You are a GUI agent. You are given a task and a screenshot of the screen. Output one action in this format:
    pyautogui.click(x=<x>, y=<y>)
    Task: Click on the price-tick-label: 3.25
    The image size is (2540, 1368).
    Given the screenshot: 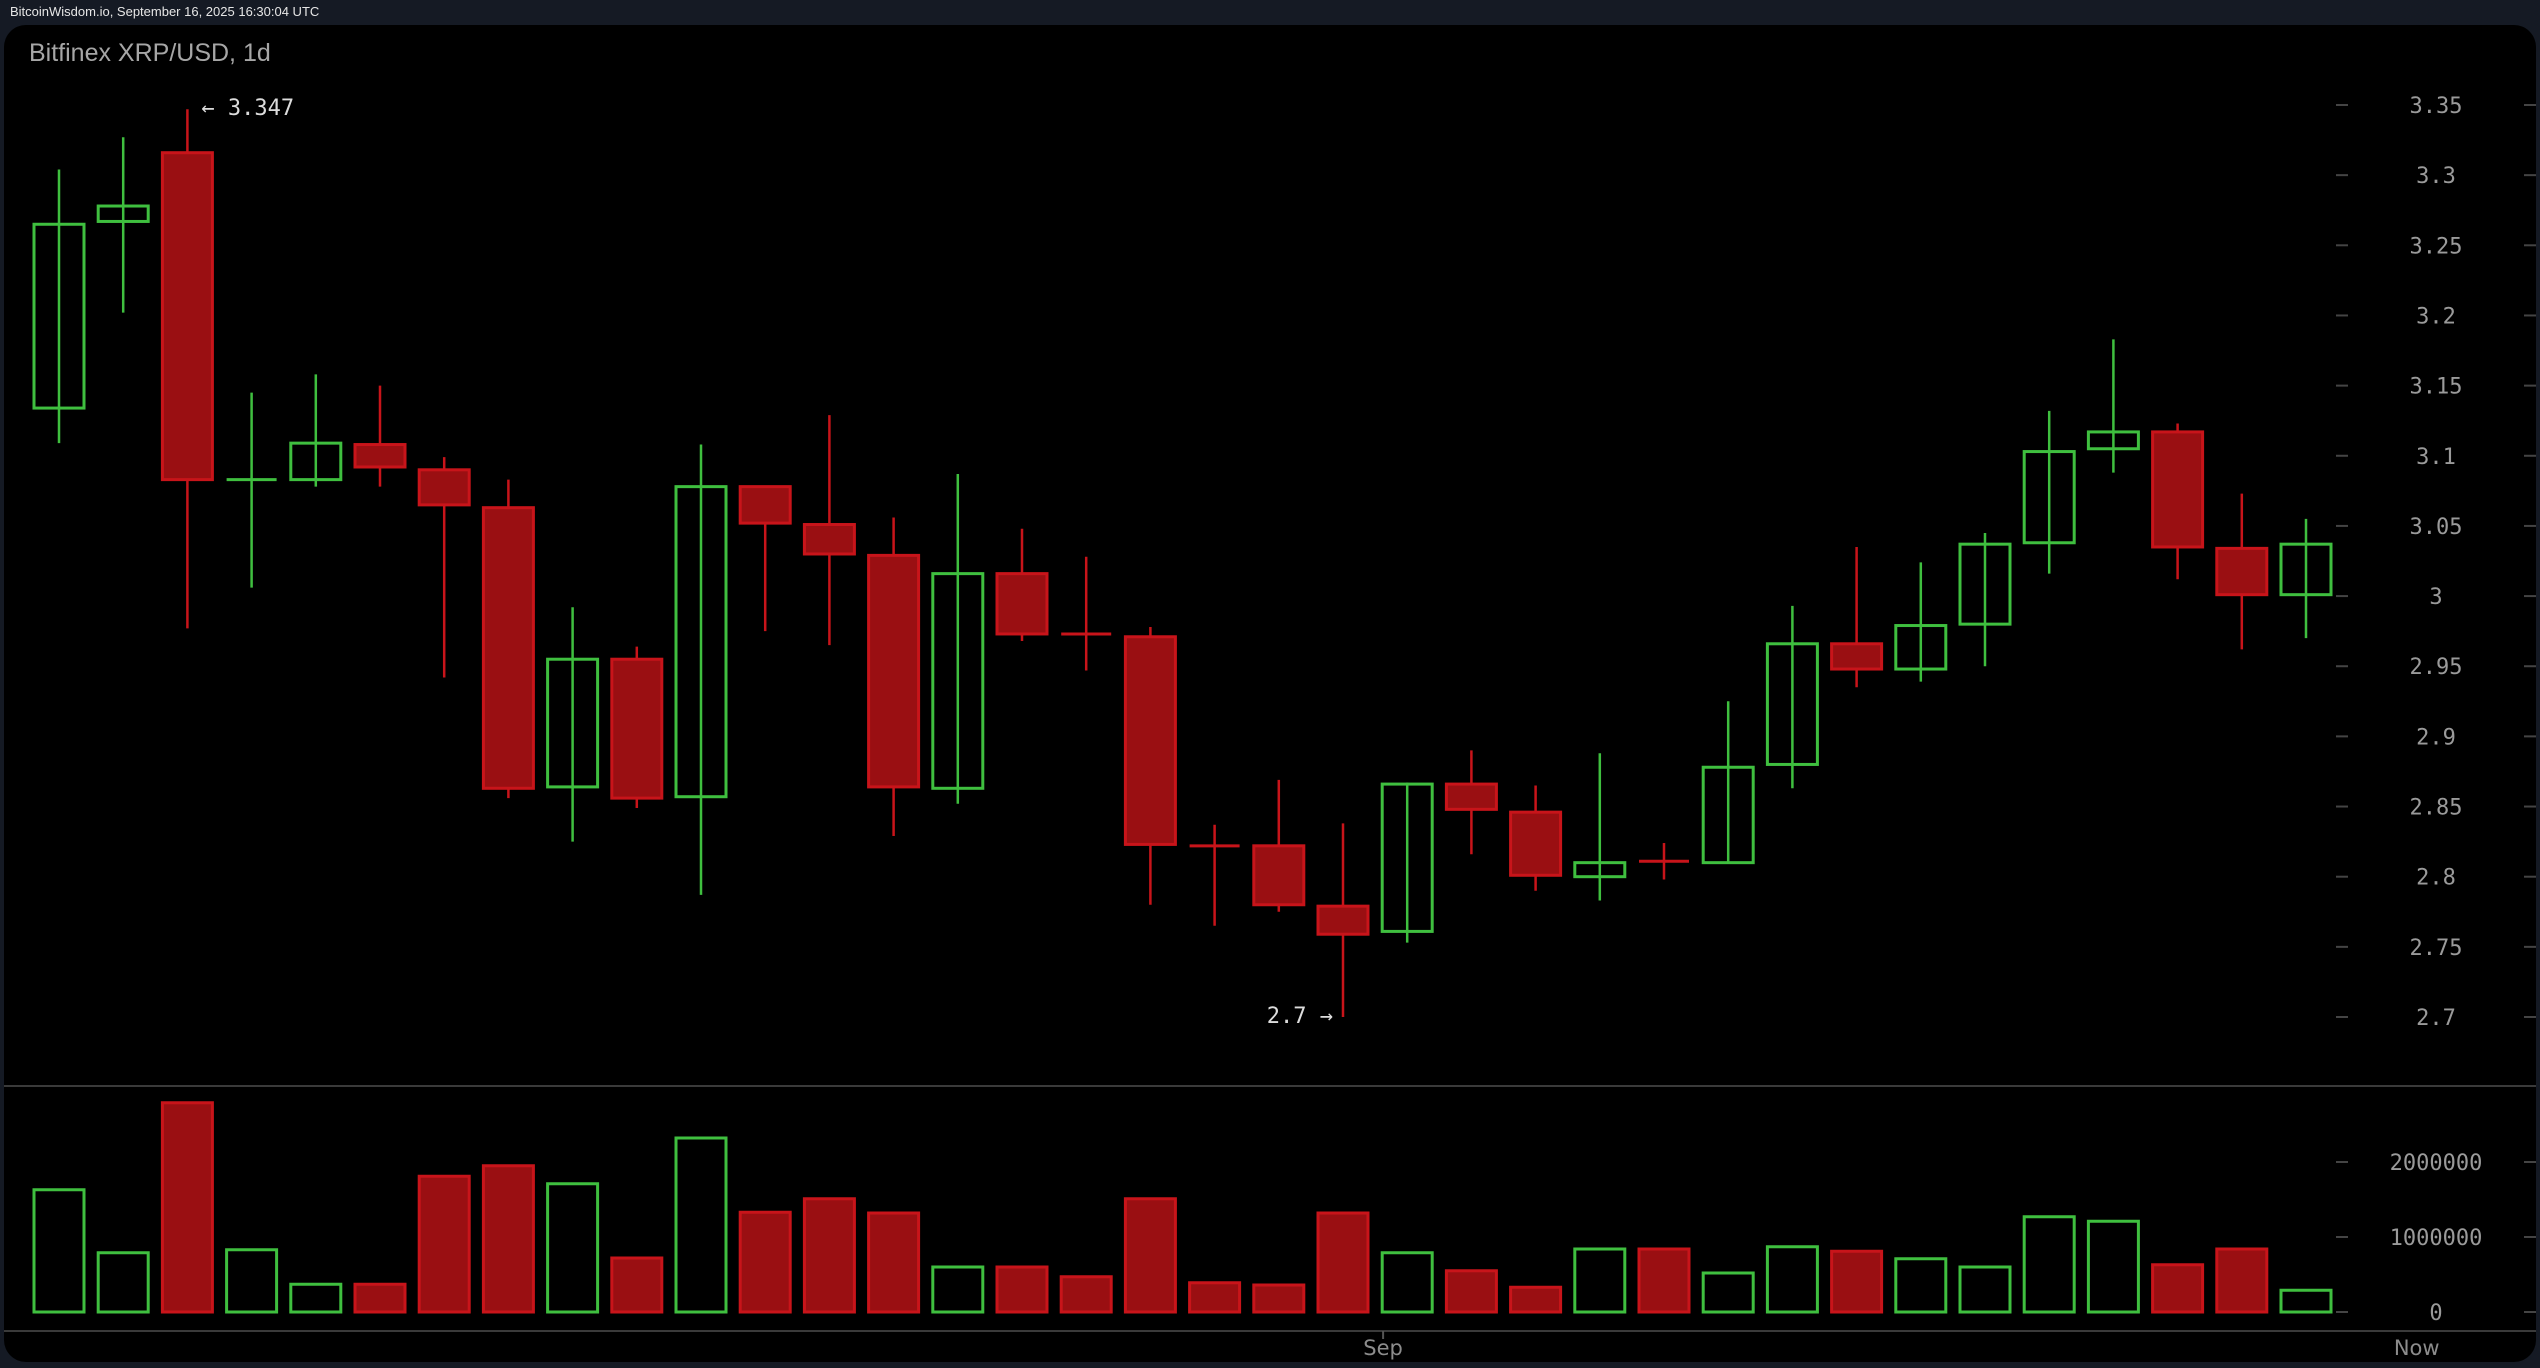 What is the action you would take?
    pyautogui.click(x=2436, y=246)
    